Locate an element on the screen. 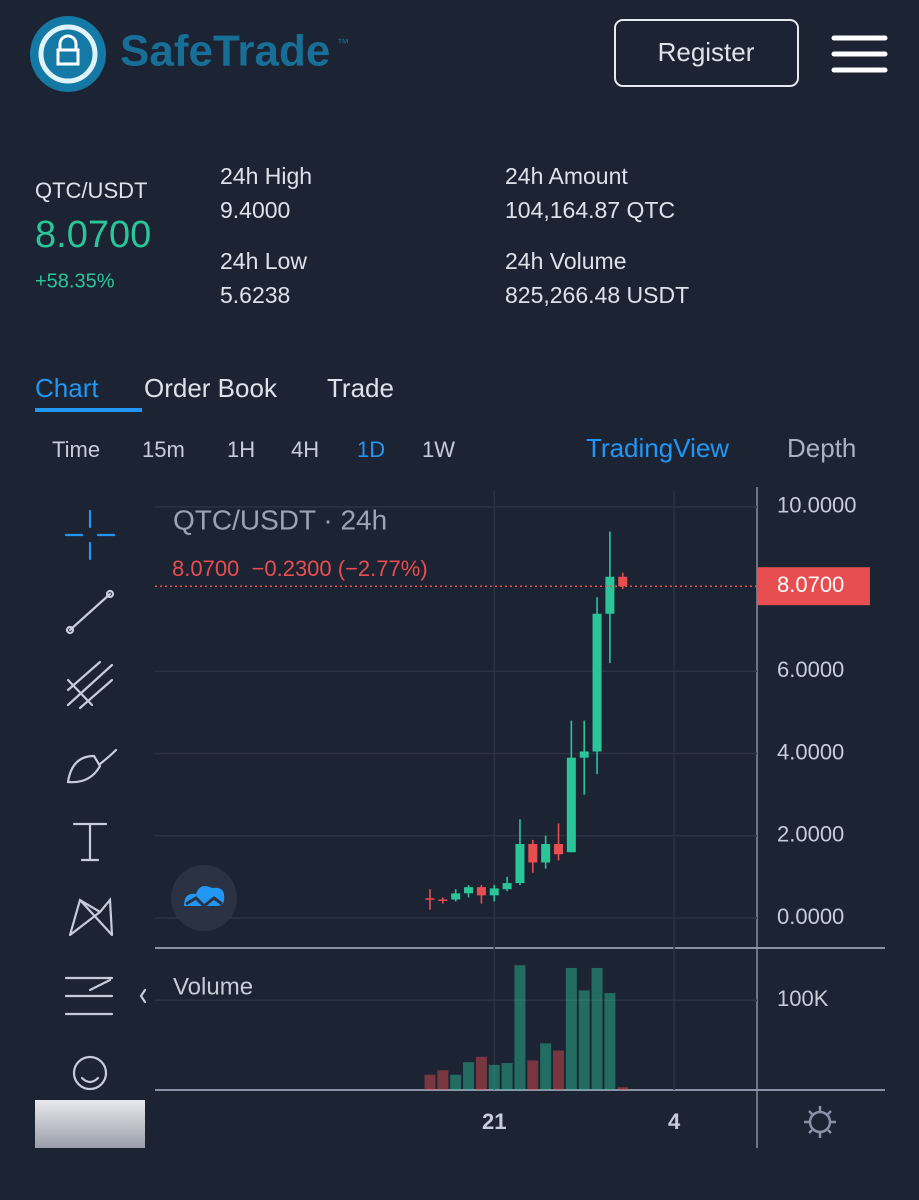 This screenshot has height=1200, width=919. last-price-label: 8.0700 is located at coordinates (810, 584).